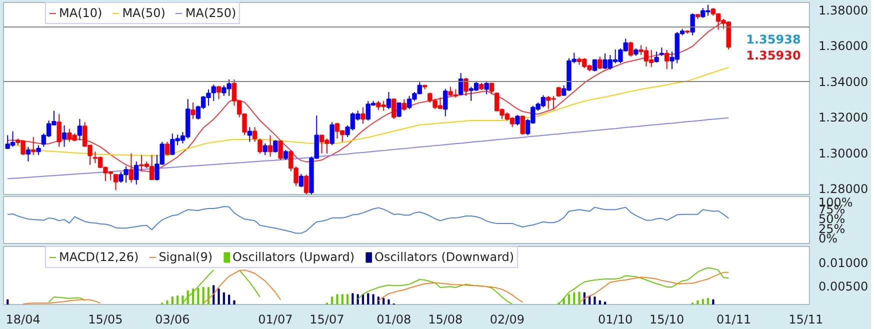  What do you see at coordinates (327, 319) in the screenshot?
I see `x-tick-label: 15/07` at bounding box center [327, 319].